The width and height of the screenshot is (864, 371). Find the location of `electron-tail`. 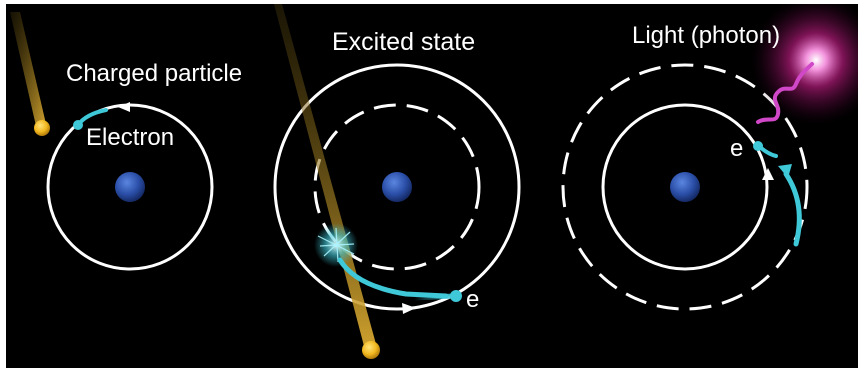

electron-tail is located at coordinates (434, 297).